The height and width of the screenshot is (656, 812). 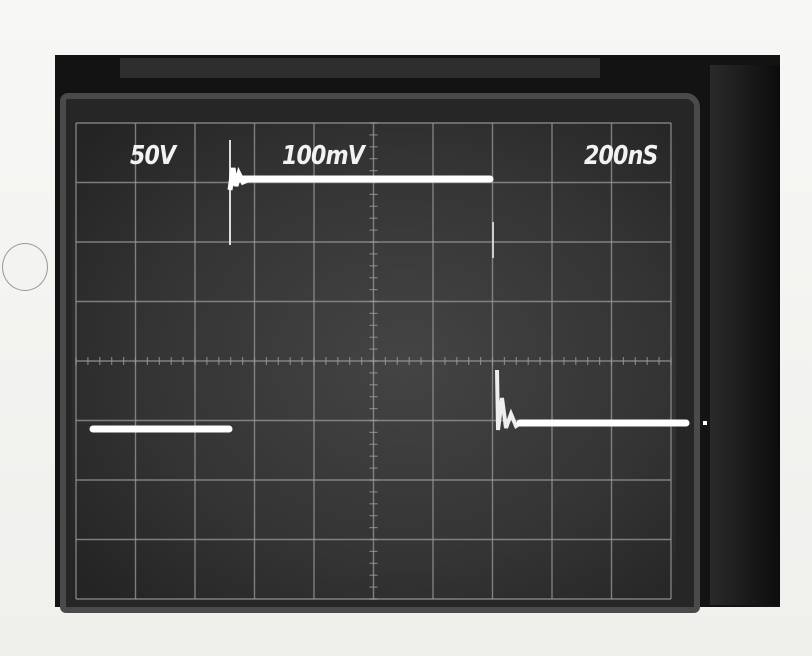 I want to click on channel1-scale-label: 50V, so click(x=152, y=156).